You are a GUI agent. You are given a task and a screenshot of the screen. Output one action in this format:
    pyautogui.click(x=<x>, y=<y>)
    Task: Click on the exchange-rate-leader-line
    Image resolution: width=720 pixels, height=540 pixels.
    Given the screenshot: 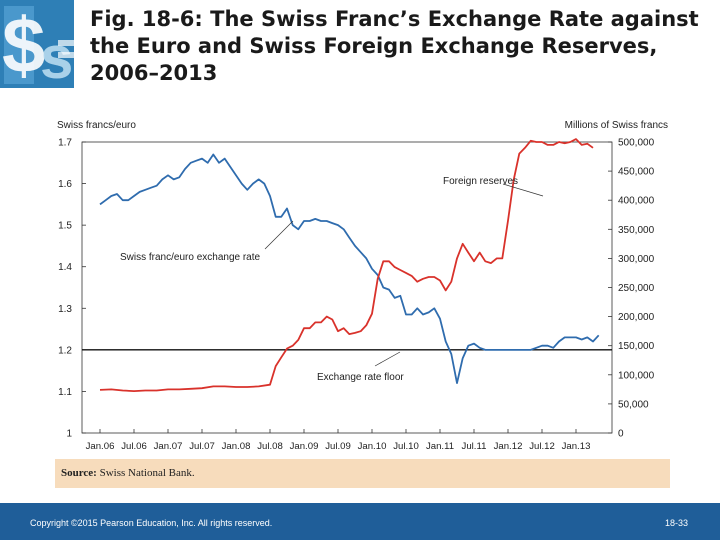 What is the action you would take?
    pyautogui.click(x=279, y=235)
    